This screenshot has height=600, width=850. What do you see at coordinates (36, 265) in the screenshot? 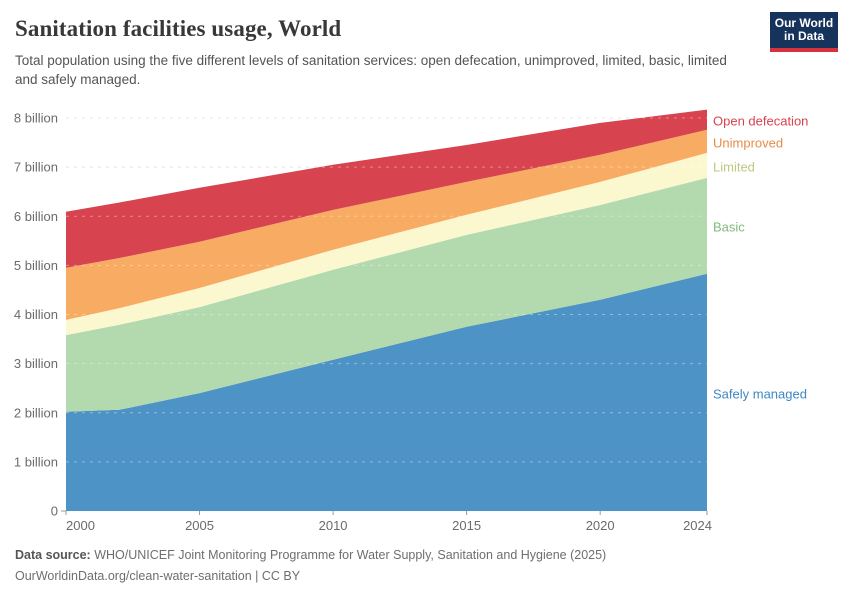
I see `y-axis-label: 5 billion` at bounding box center [36, 265].